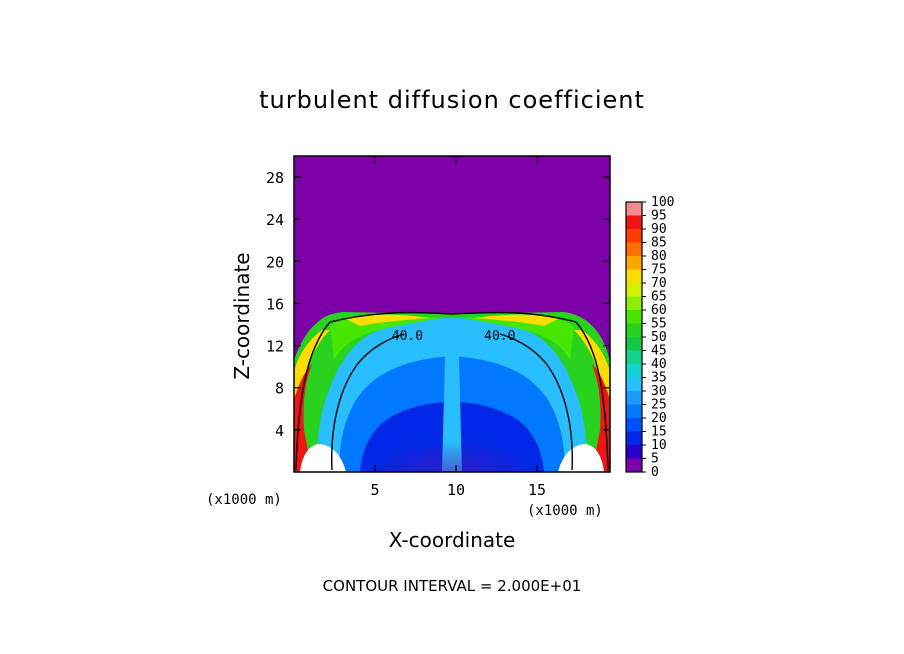 Image resolution: width=904 pixels, height=654 pixels. Describe the element at coordinates (517, 320) in the screenshot. I see `upper-arm-right-yellow` at that location.